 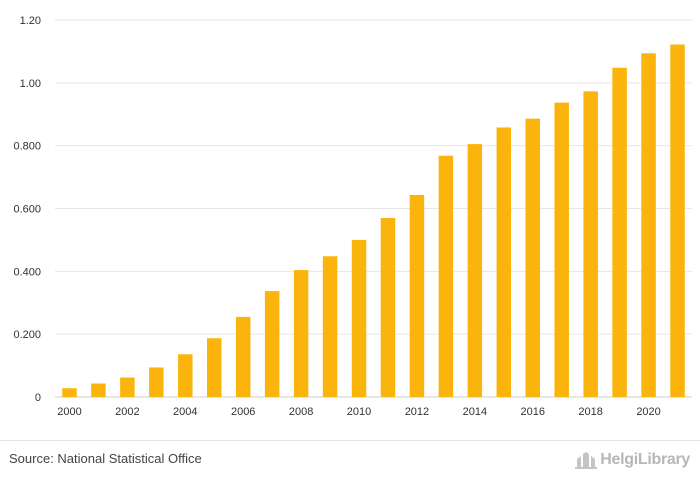 What do you see at coordinates (243, 356) in the screenshot?
I see `bar-2006` at bounding box center [243, 356].